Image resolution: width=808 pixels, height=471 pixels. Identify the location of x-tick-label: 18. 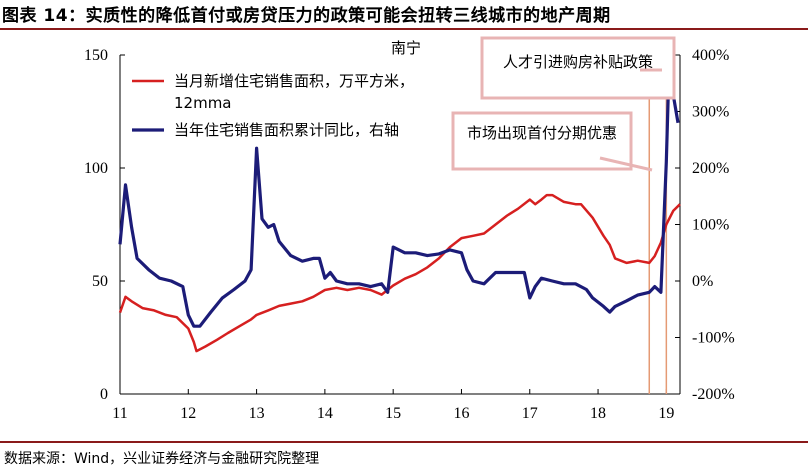
(598, 413).